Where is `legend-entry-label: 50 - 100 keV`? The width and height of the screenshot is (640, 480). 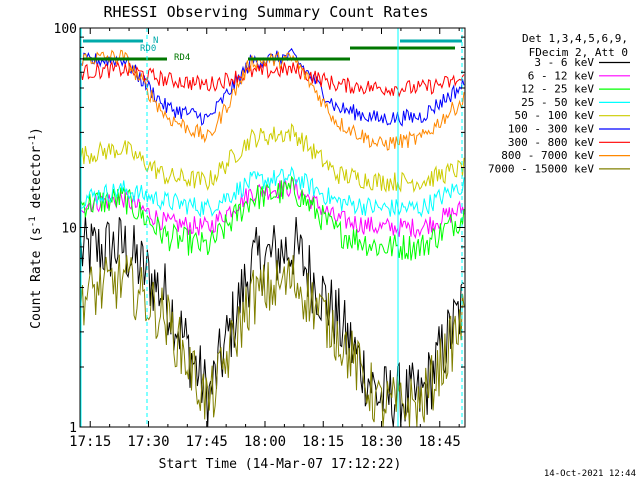 legend-entry-label: 50 - 100 keV is located at coordinates (555, 115).